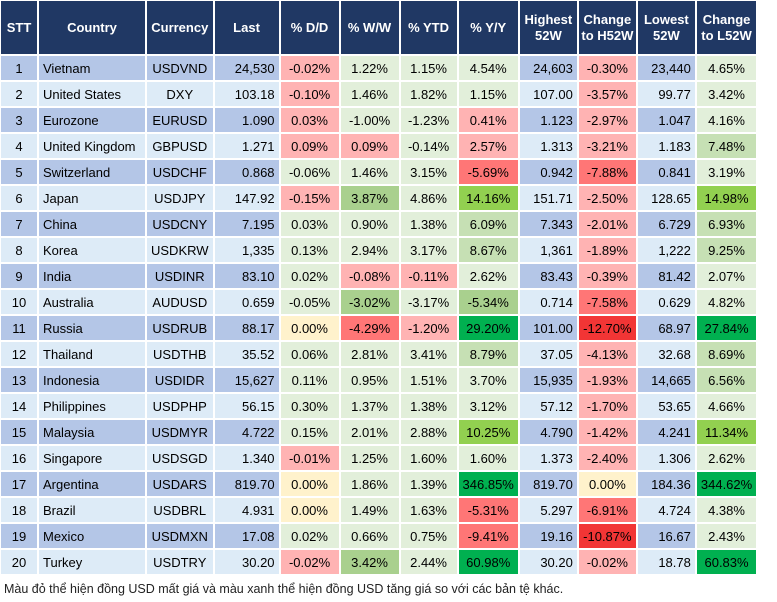 The image size is (777, 602). I want to click on cell-ww: 1.22%, so click(369, 68).